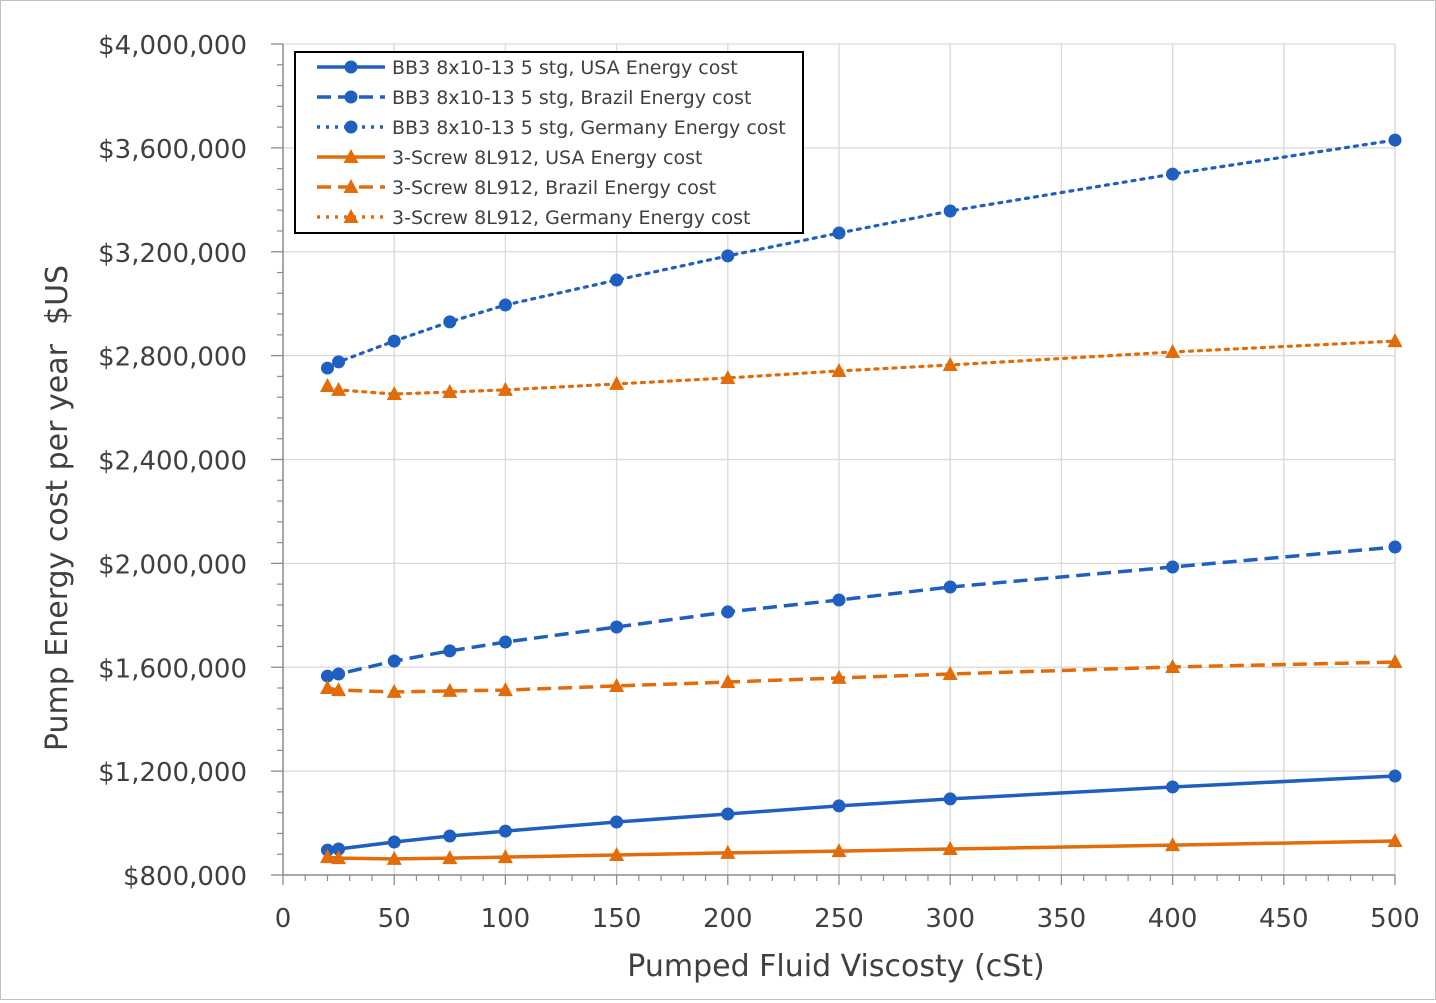 This screenshot has height=1003, width=1436. I want to click on legend-label: 3-Screw 8L912, USA Energy cost, so click(547, 158).